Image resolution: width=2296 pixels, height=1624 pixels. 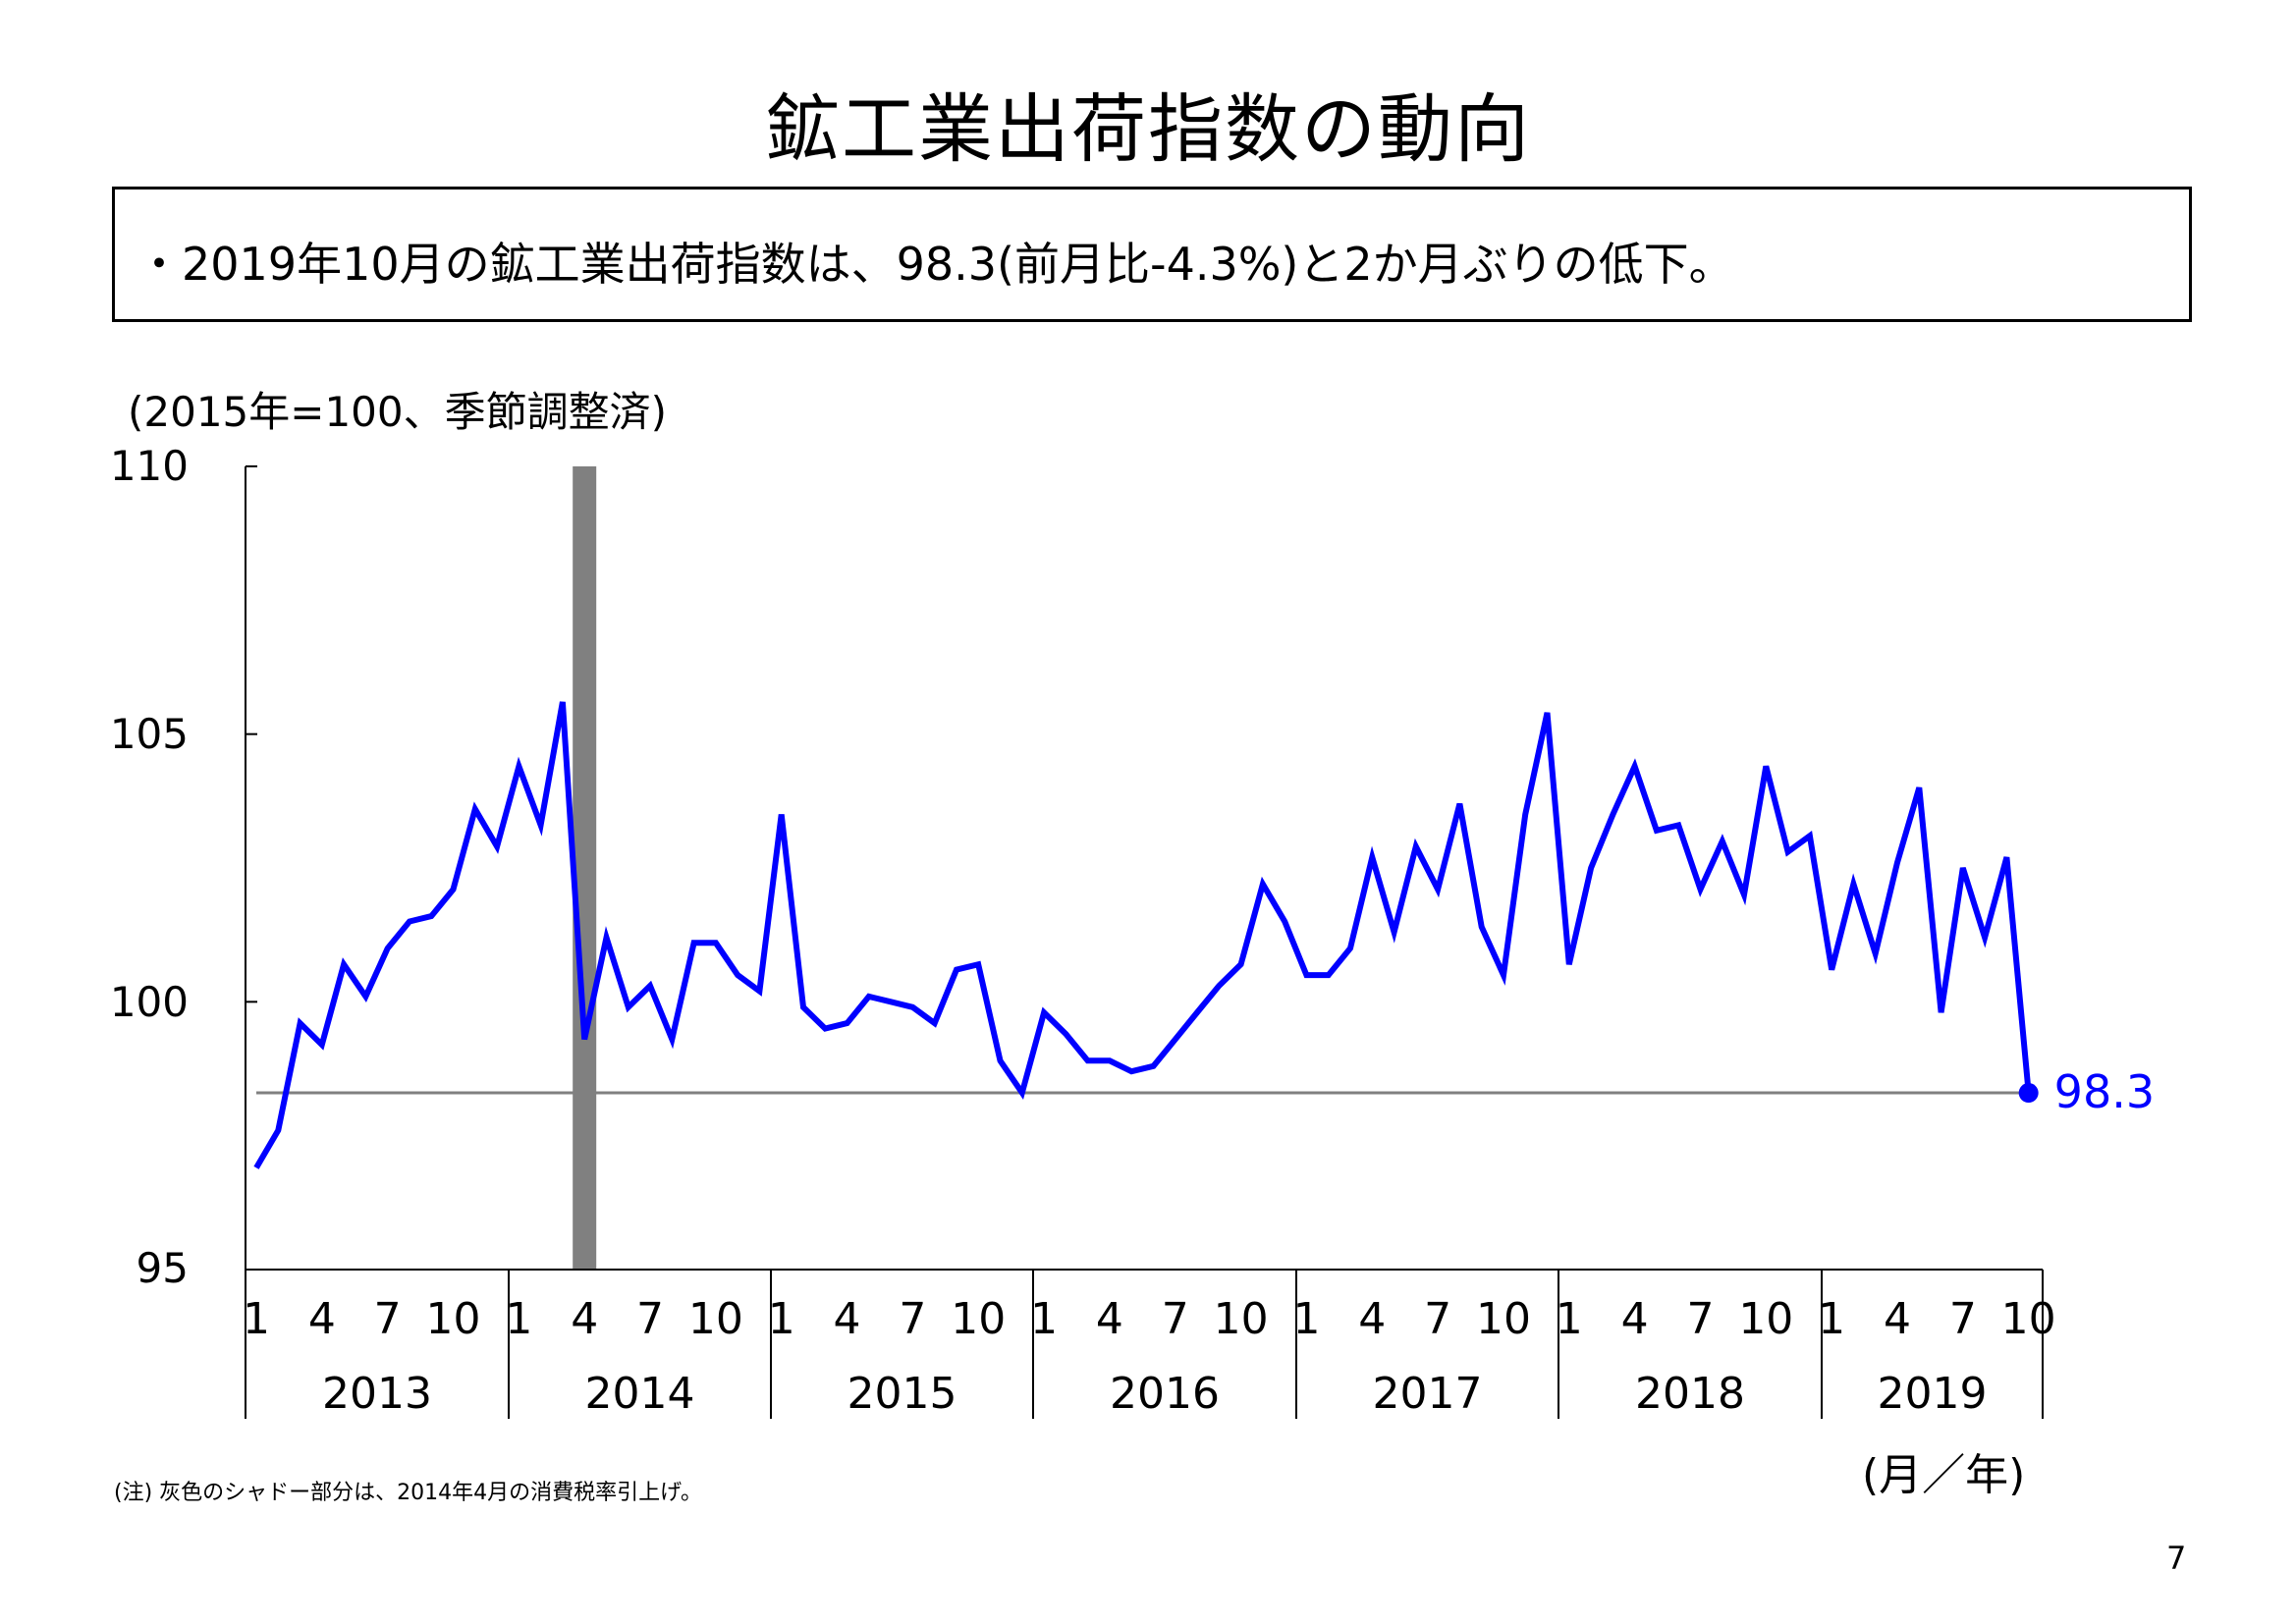 I want to click on year-label: 2014, so click(x=639, y=1394).